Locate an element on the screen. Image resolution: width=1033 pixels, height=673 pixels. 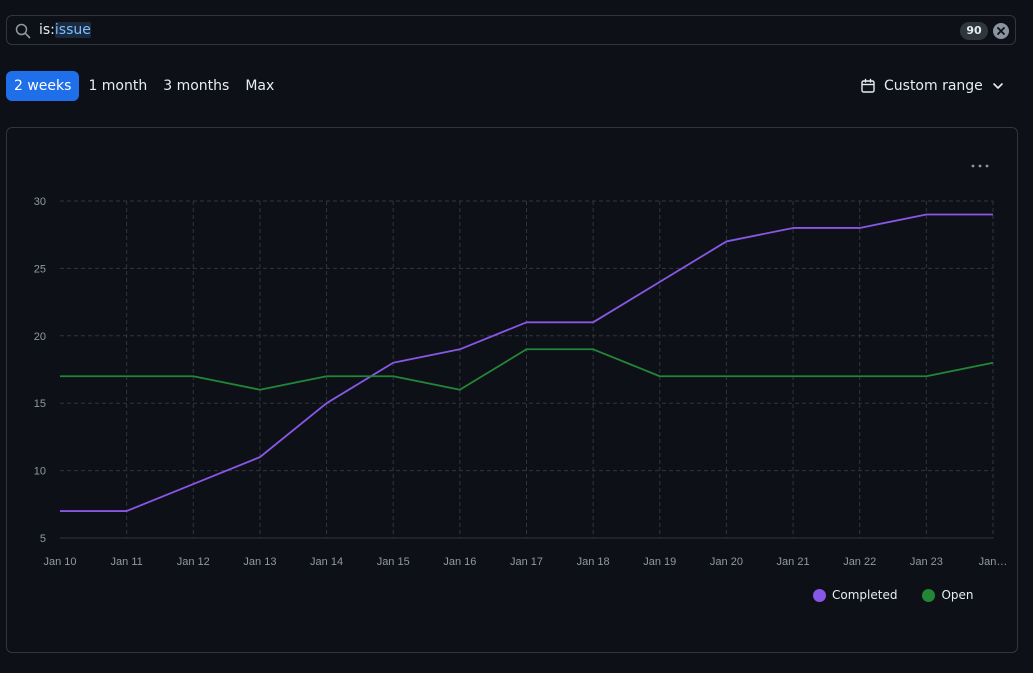
x-tick-label: Jan 14 is located at coordinates (326, 562).